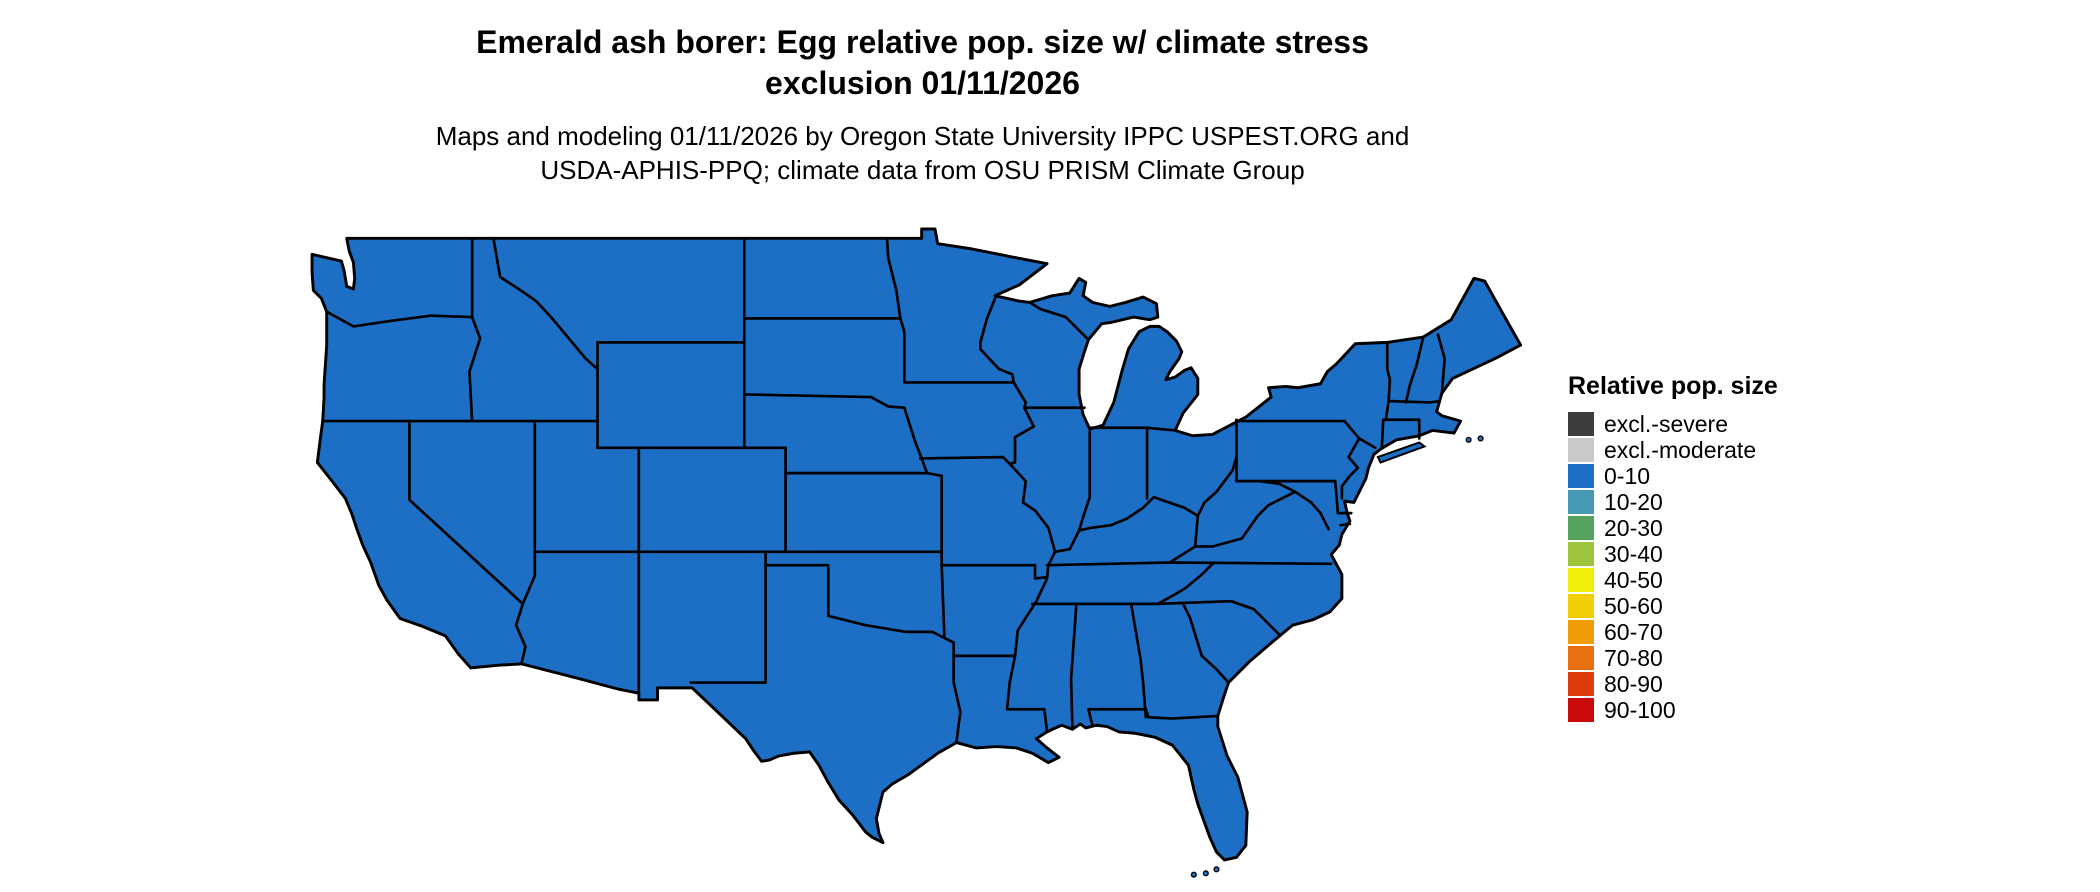  I want to click on border-mo-ar, so click(994, 571).